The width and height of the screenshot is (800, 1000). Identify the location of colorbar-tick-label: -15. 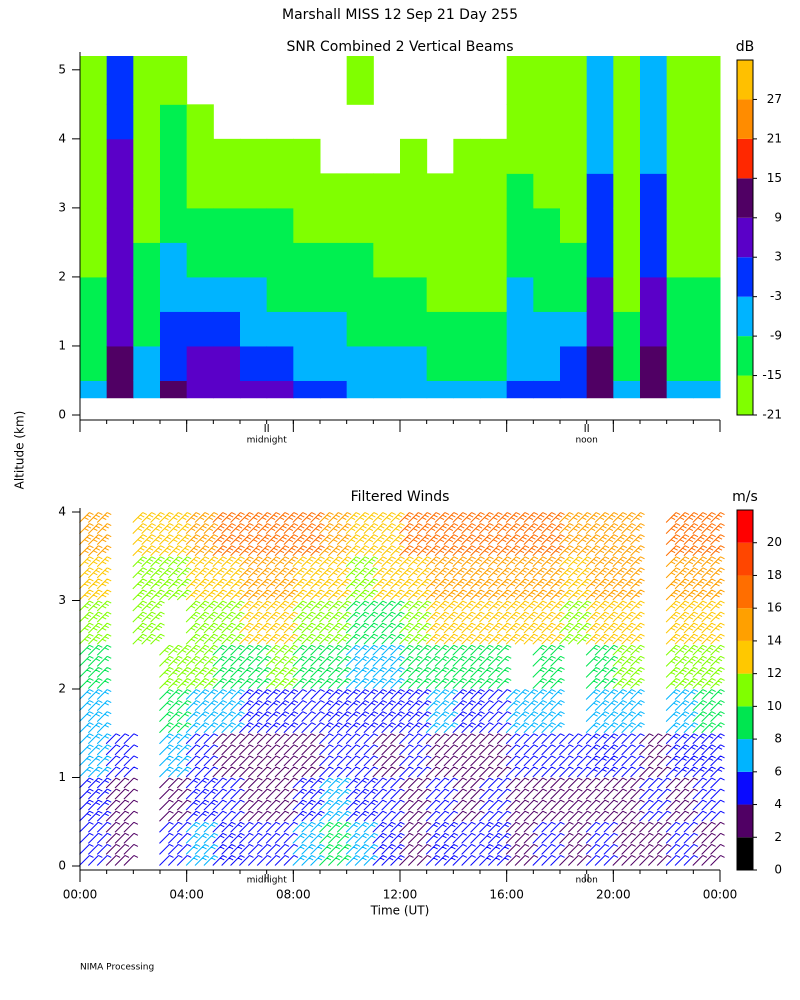
(772, 375).